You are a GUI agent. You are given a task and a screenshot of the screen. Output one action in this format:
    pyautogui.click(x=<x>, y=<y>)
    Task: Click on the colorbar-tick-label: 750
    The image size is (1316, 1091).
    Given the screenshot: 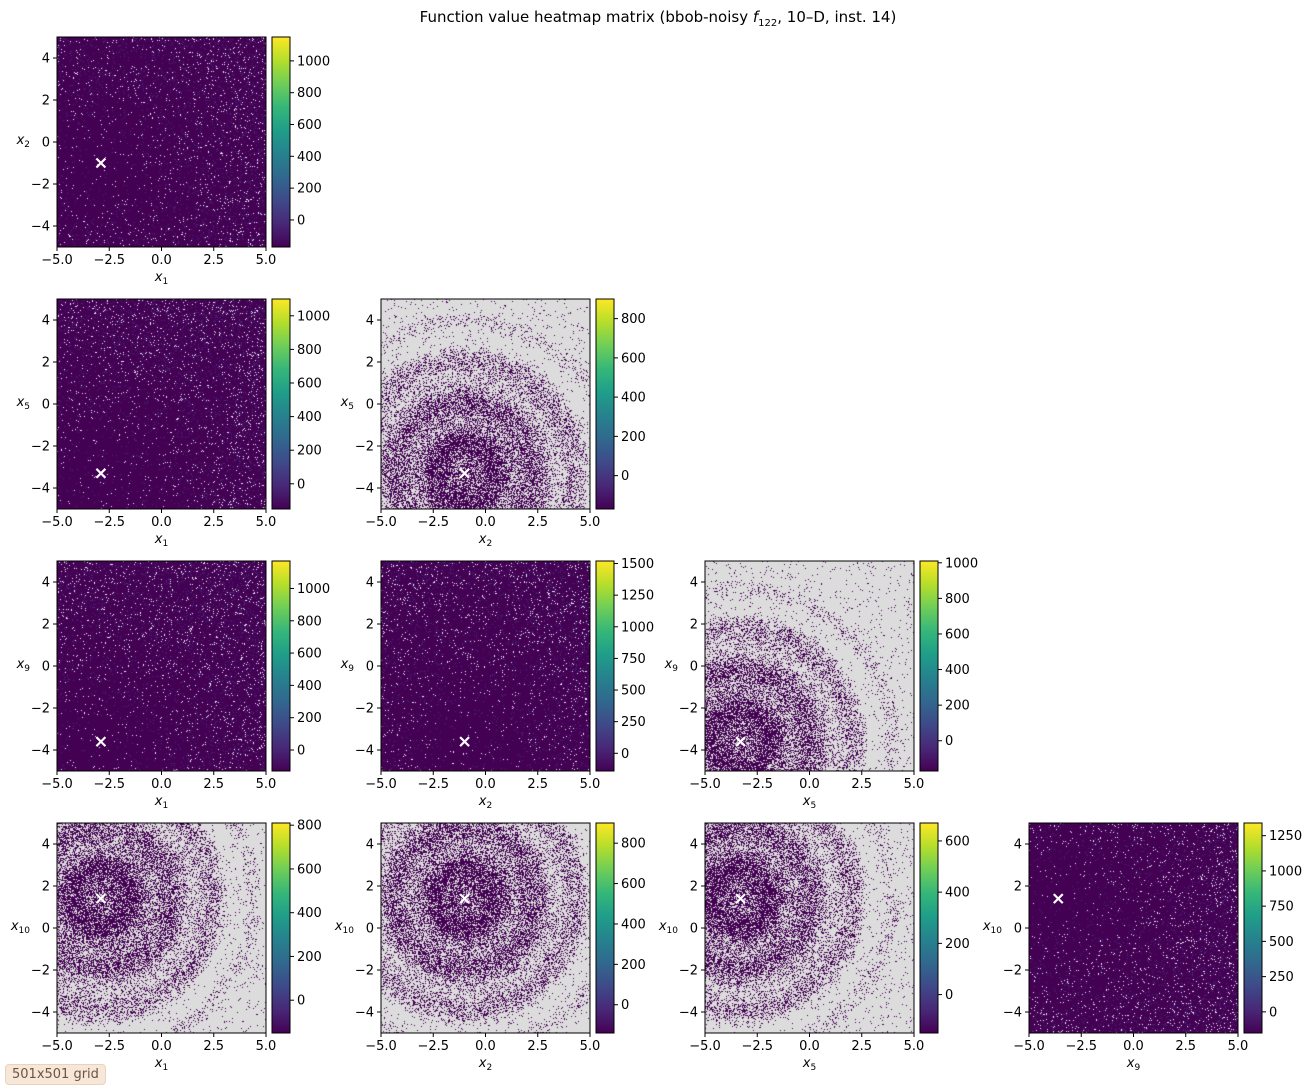 What is the action you would take?
    pyautogui.click(x=1281, y=907)
    